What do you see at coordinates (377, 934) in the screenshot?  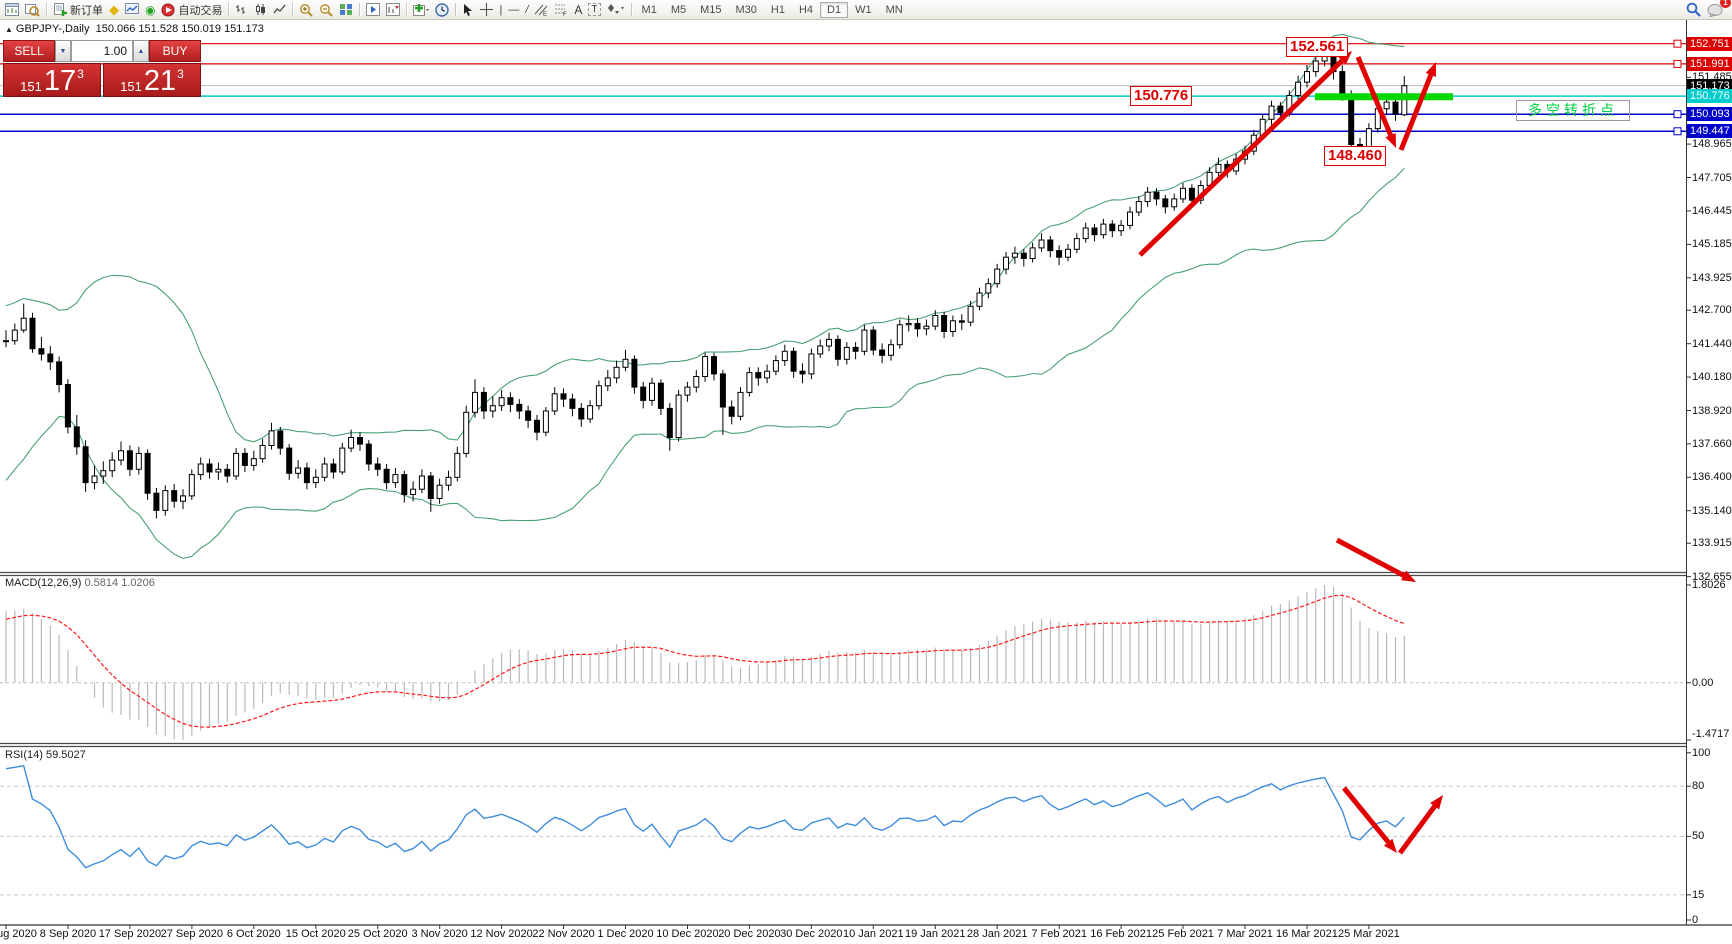 I see `time-axis-label: 25 Oct 2020` at bounding box center [377, 934].